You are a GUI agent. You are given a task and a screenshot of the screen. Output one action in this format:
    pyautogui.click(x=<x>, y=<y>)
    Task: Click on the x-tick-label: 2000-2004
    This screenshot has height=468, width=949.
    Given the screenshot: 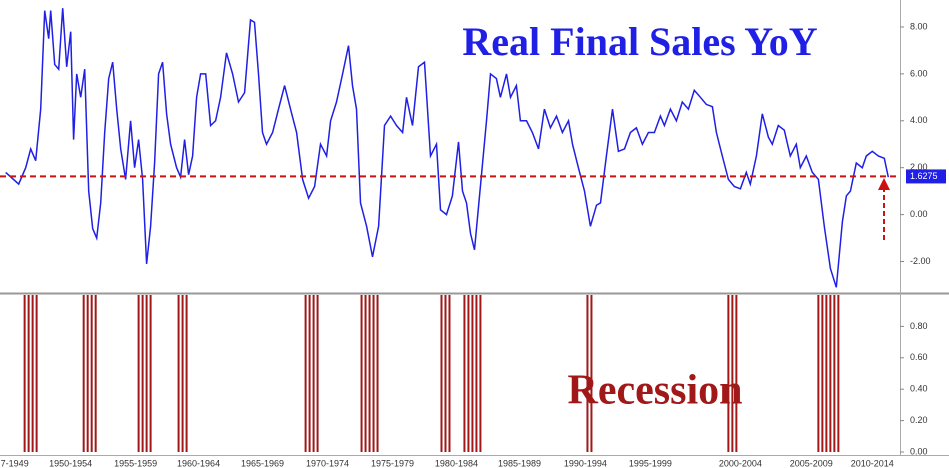 What is the action you would take?
    pyautogui.click(x=740, y=463)
    